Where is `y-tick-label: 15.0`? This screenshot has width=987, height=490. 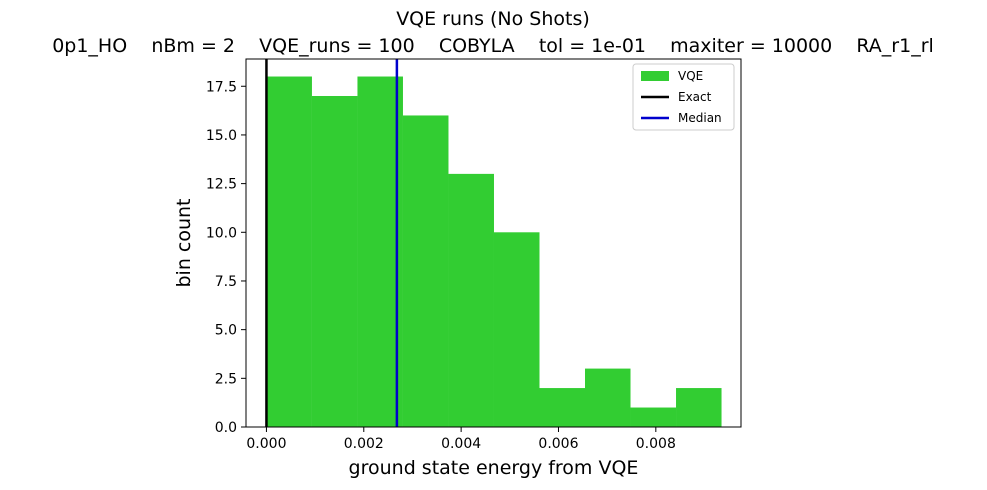 y-tick-label: 15.0 is located at coordinates (221, 136).